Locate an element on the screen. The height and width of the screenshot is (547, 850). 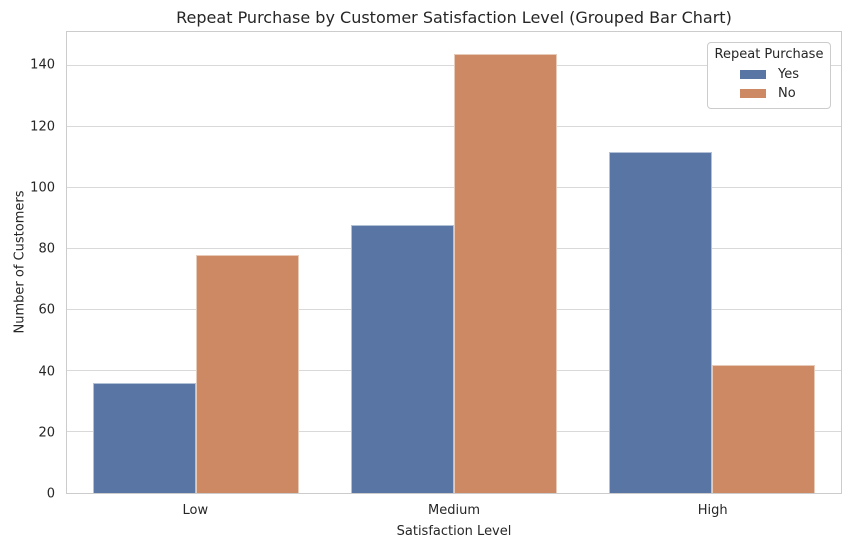
legend: Repeat Purchase Yes No is located at coordinates (769, 75).